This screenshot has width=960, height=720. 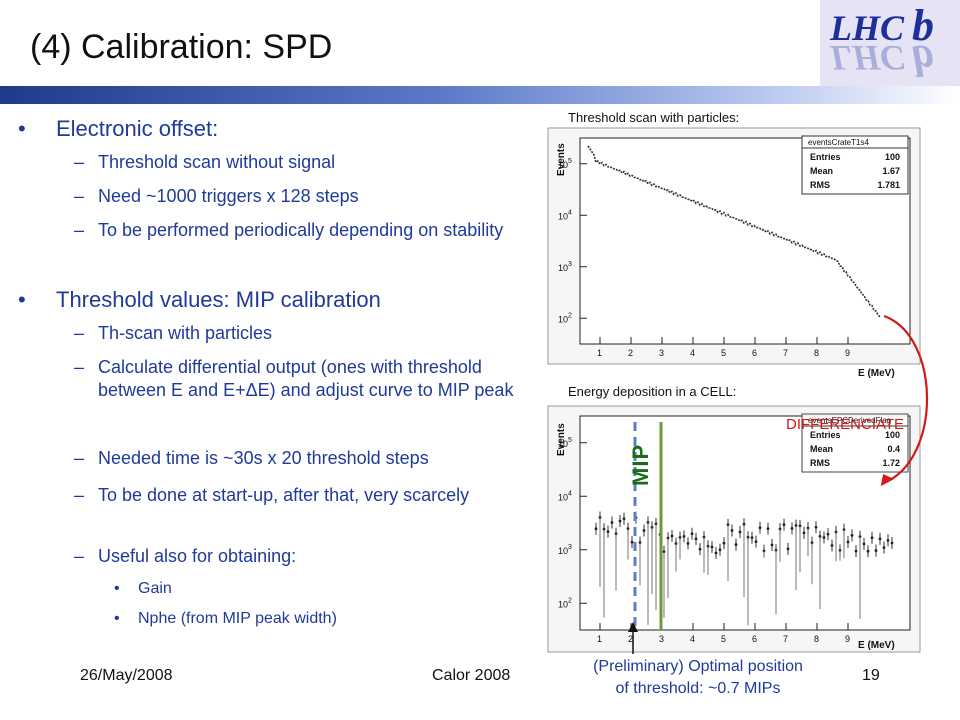 I want to click on bottom-x-axis-label: E (MeV), so click(x=876, y=645).